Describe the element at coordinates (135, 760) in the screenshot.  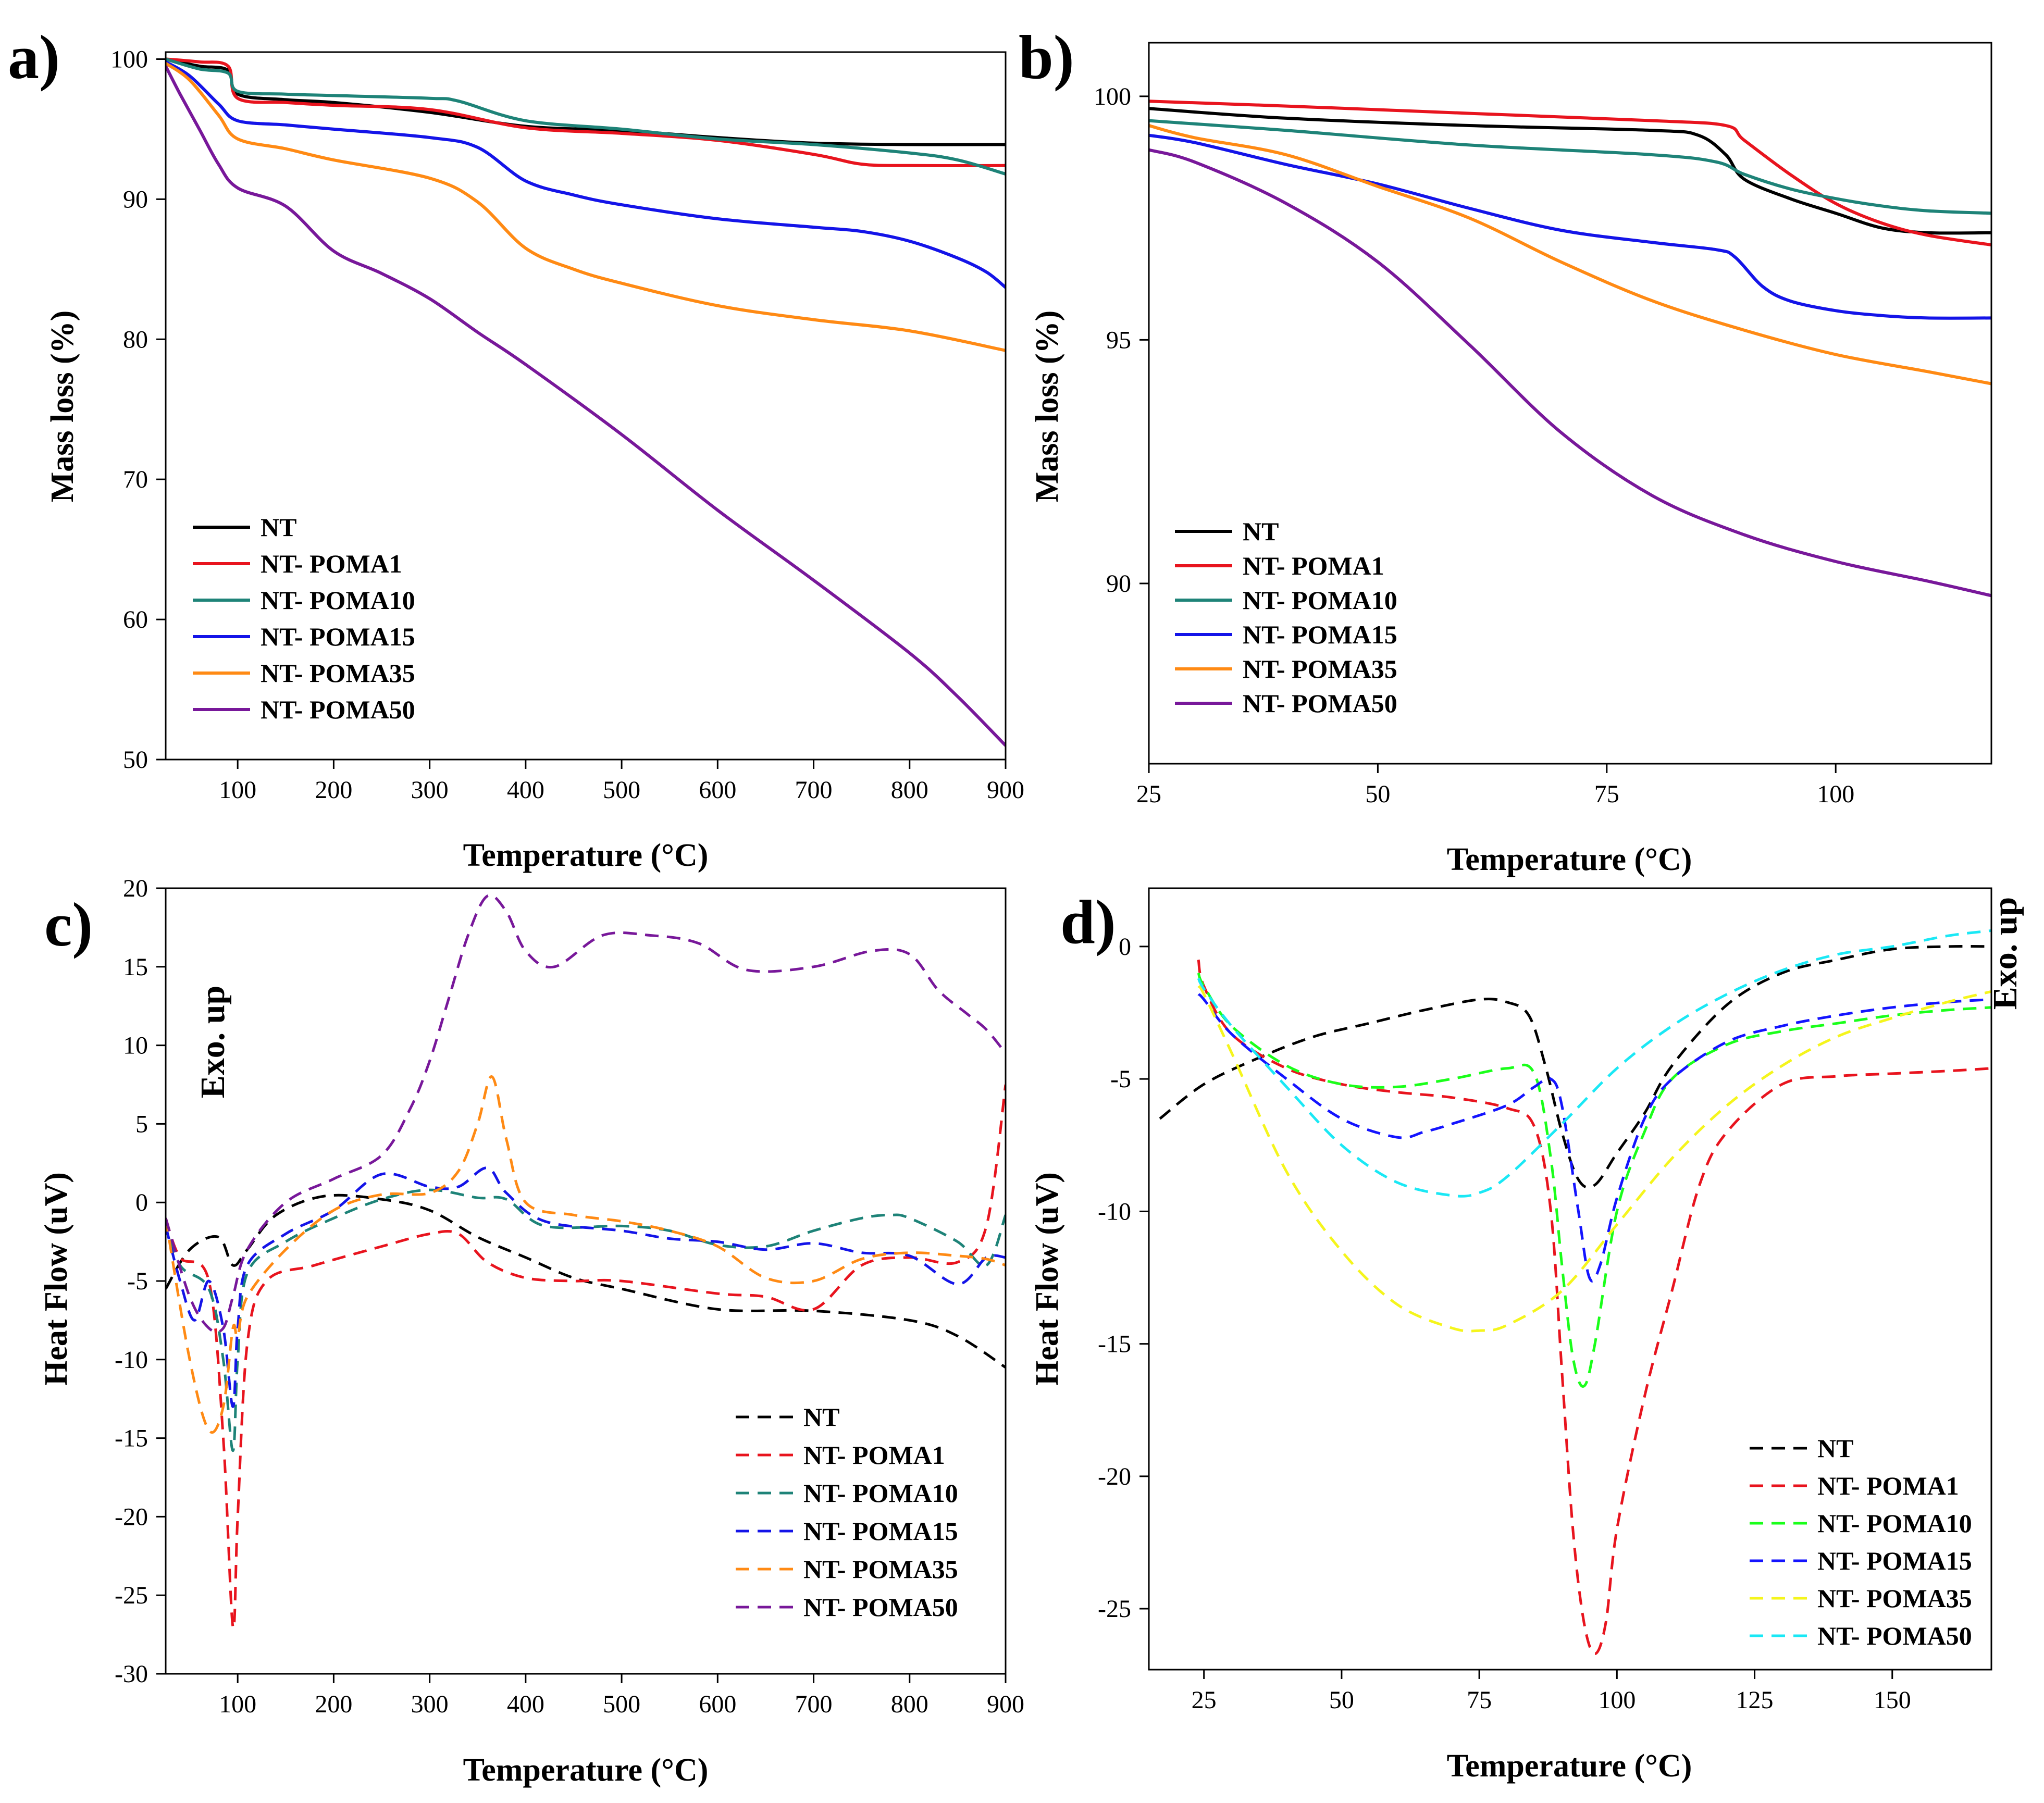
I see `y-tick-label: 50` at that location.